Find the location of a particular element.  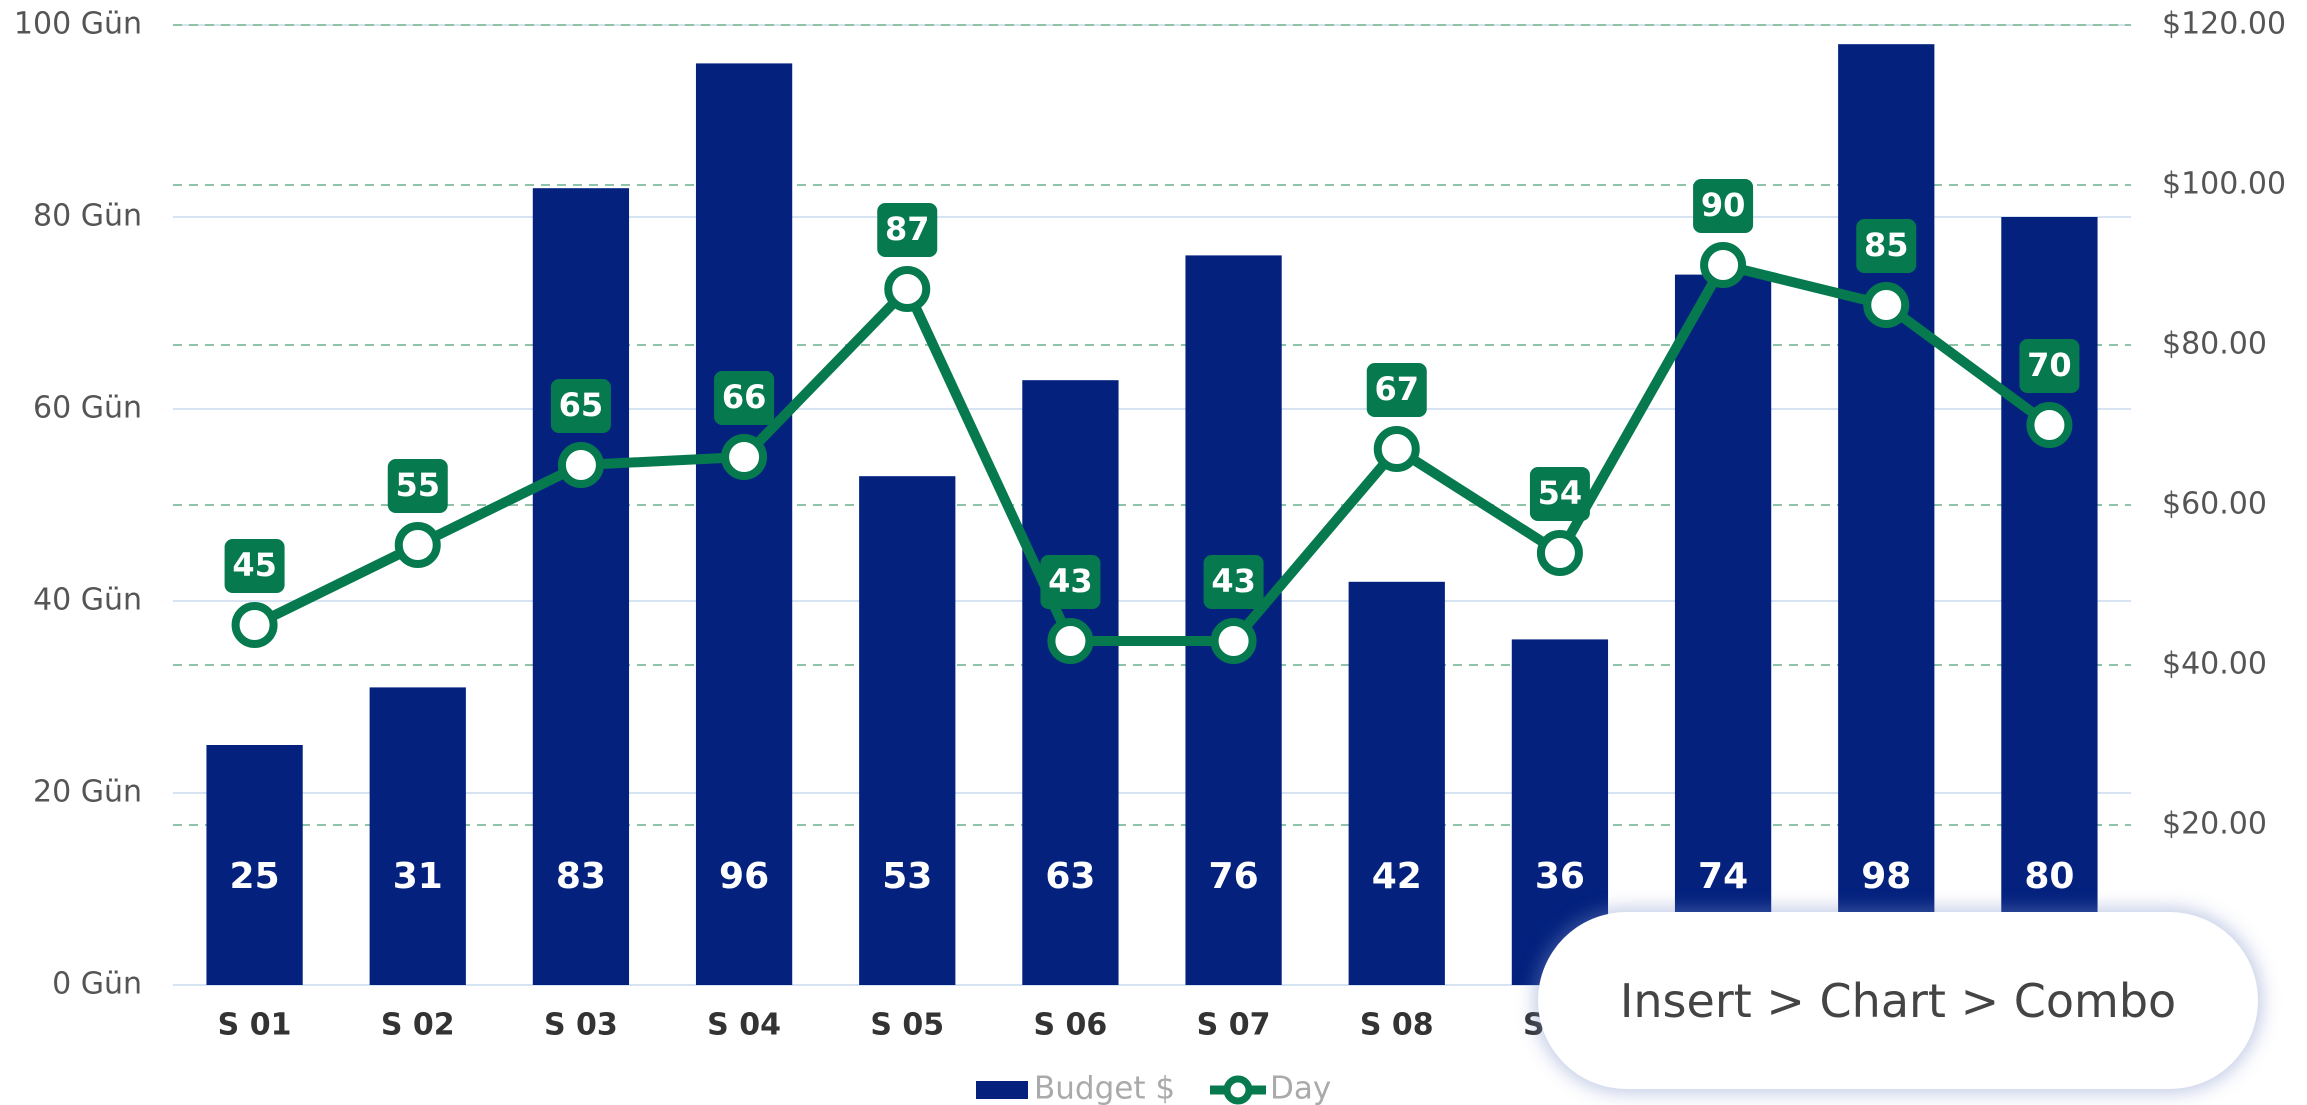

line-value-label: 87 is located at coordinates (907, 229).